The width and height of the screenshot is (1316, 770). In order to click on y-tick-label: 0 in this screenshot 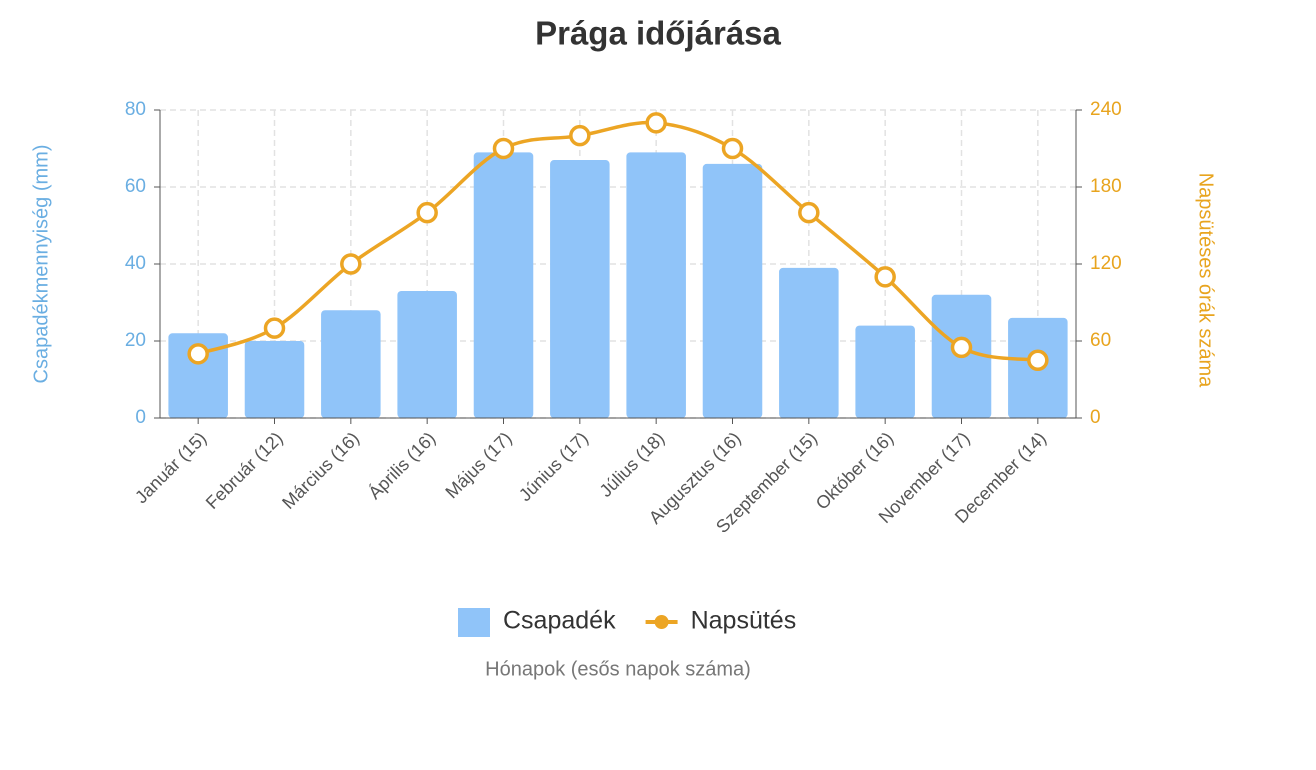, I will do `click(140, 417)`.